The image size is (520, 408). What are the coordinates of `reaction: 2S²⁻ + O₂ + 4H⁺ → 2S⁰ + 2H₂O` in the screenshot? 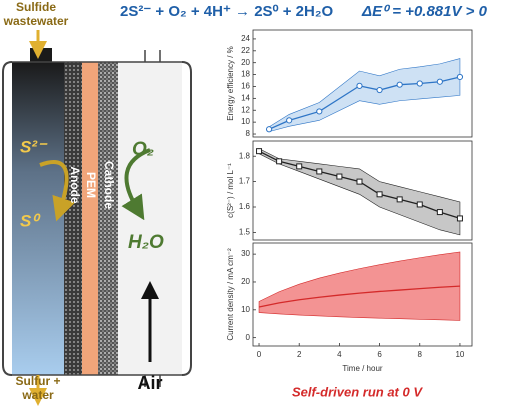 It's located at (227, 11).